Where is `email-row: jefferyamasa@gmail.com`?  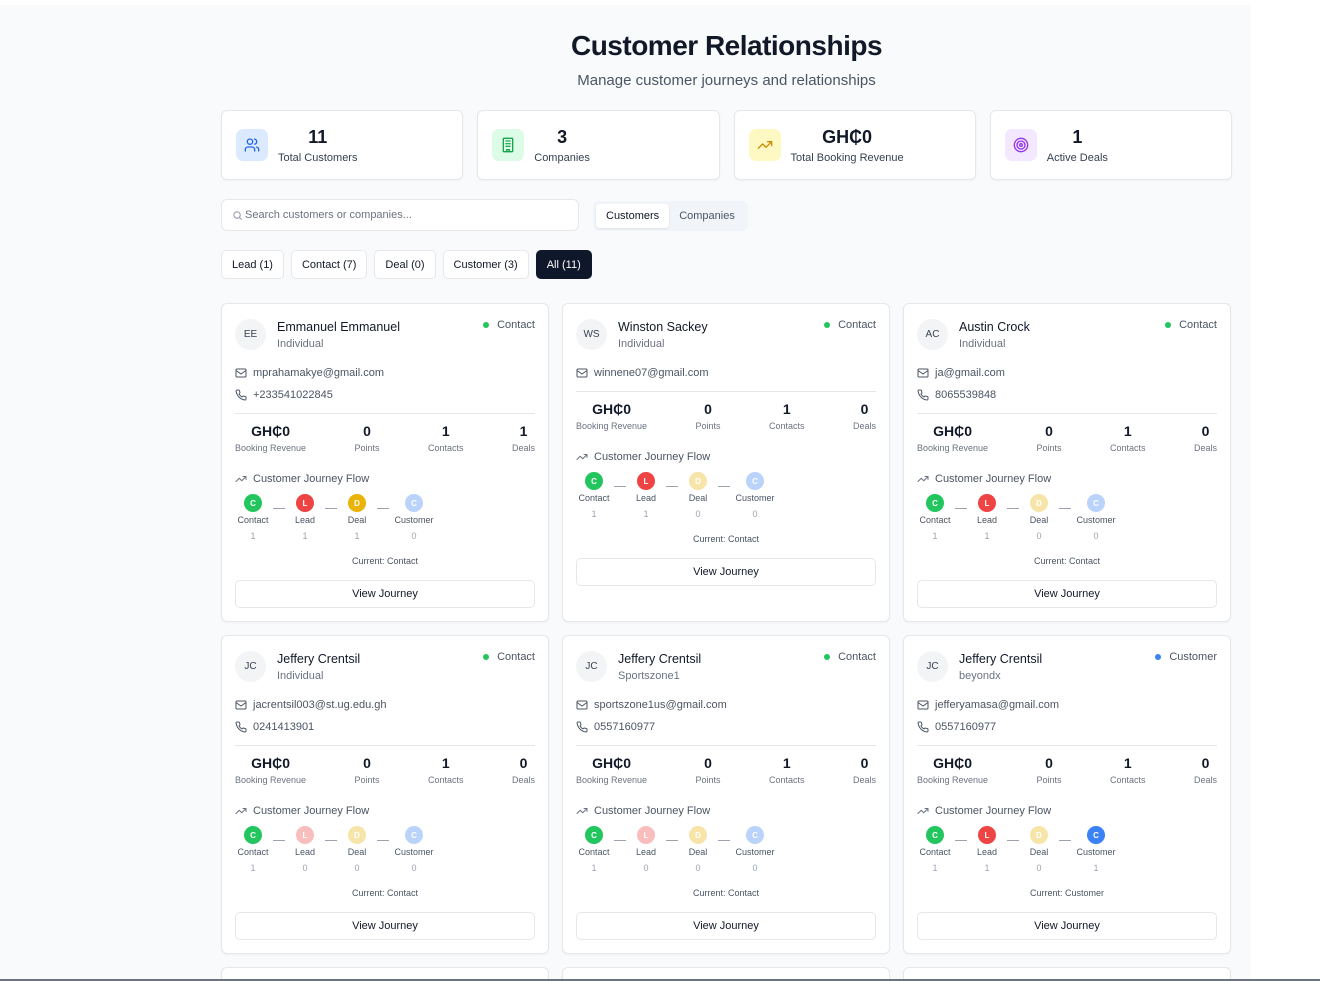
email-row: jefferyamasa@gmail.com is located at coordinates (988, 705).